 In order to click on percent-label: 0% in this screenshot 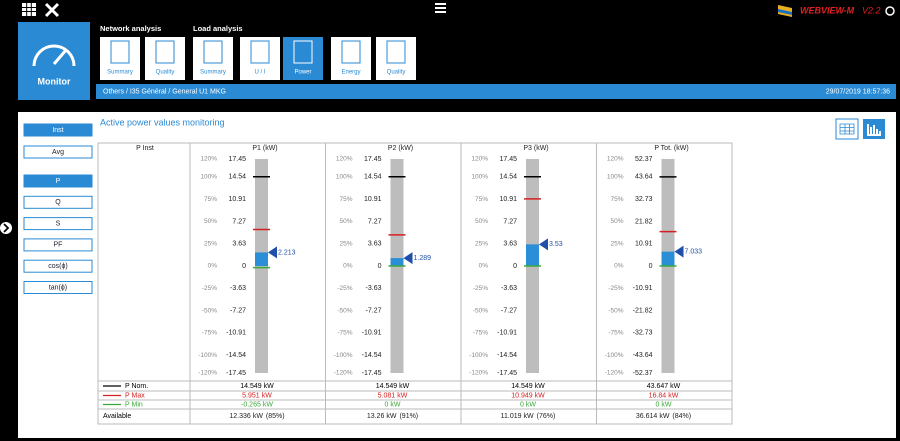, I will do `click(348, 266)`.